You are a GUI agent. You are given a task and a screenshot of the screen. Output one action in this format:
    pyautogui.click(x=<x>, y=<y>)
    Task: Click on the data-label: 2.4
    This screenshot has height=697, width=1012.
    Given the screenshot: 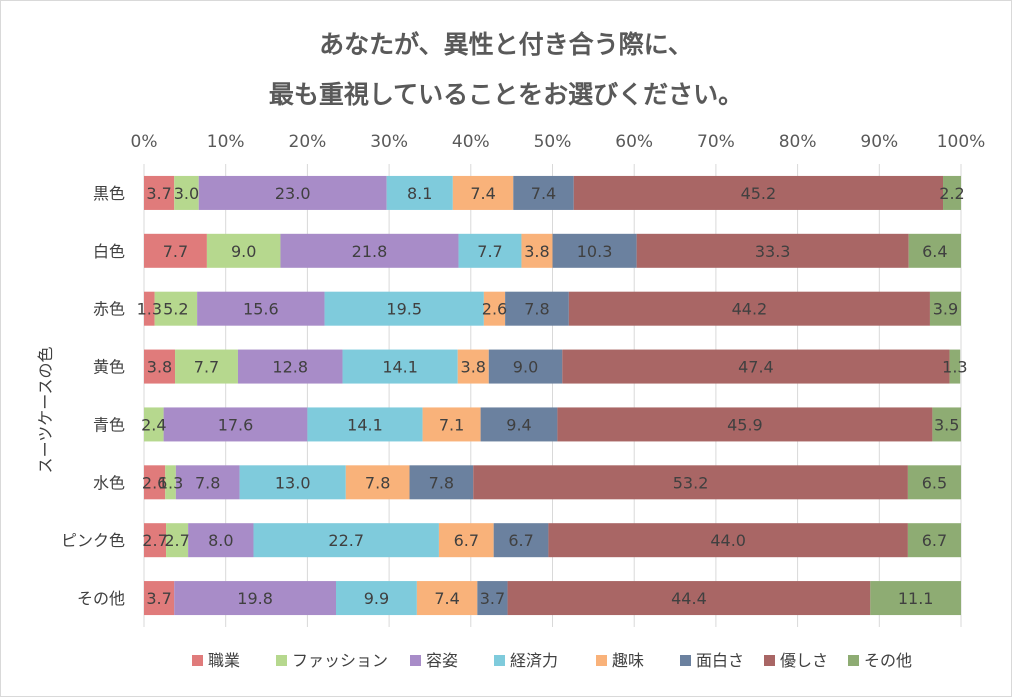 What is the action you would take?
    pyautogui.click(x=153, y=424)
    